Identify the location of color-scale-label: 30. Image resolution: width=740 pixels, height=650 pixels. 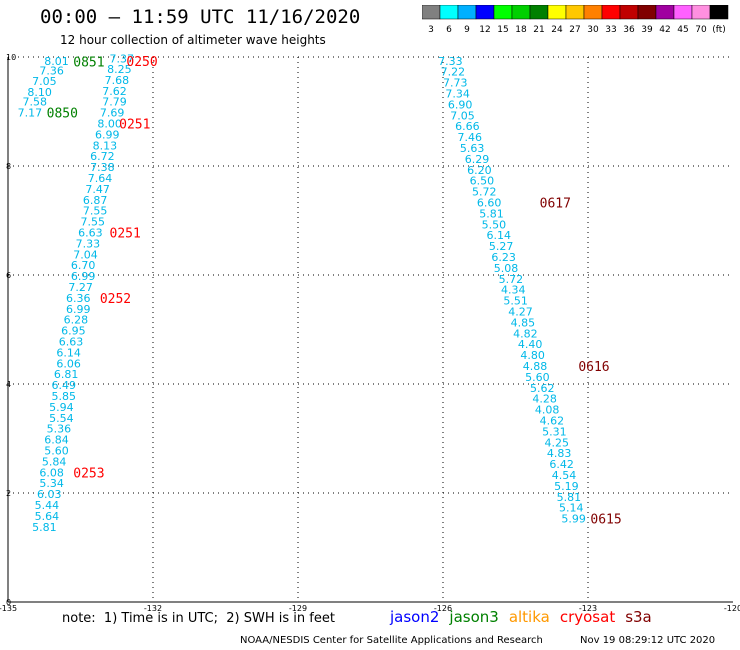
(593, 30).